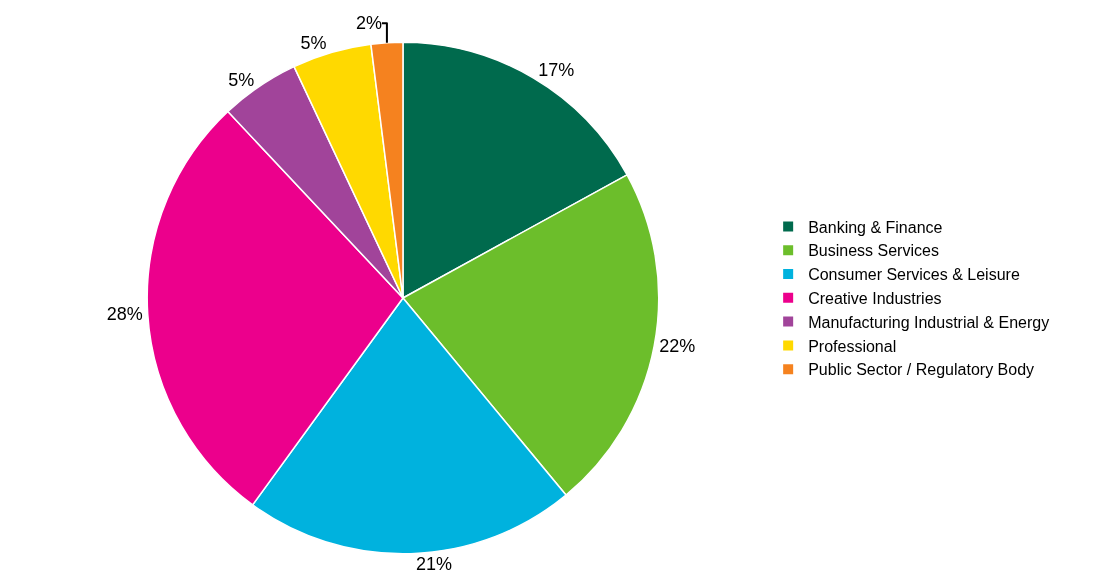 The image size is (1094, 586). What do you see at coordinates (875, 299) in the screenshot?
I see `legend-label: Creative Industries` at bounding box center [875, 299].